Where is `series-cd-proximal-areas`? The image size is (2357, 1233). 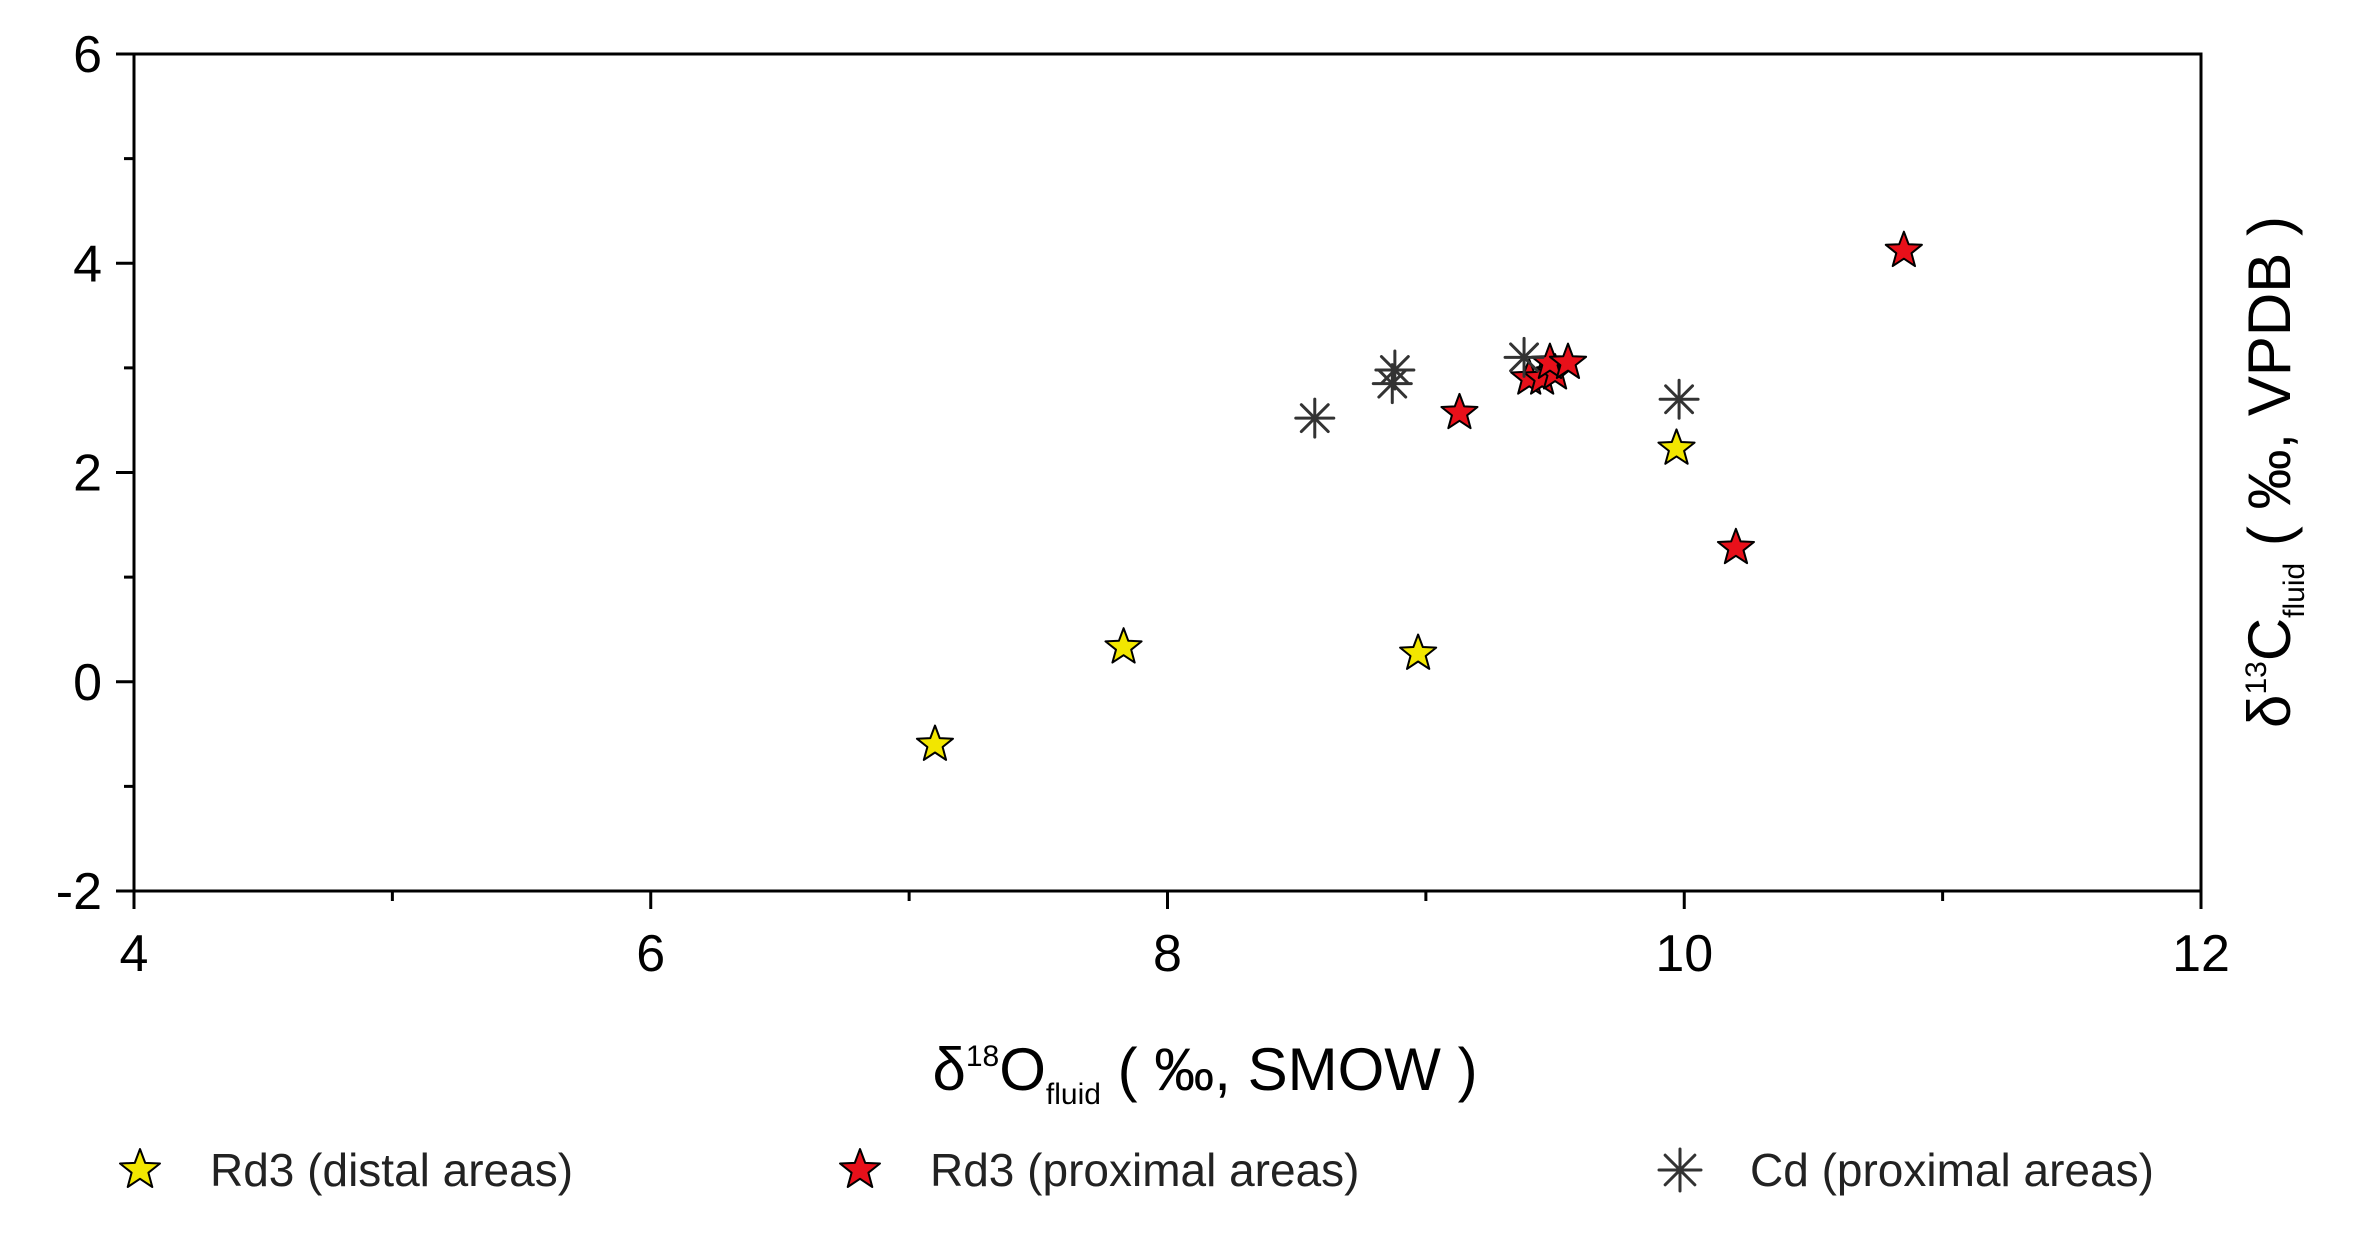 series-cd-proximal-areas is located at coordinates (1497, 387).